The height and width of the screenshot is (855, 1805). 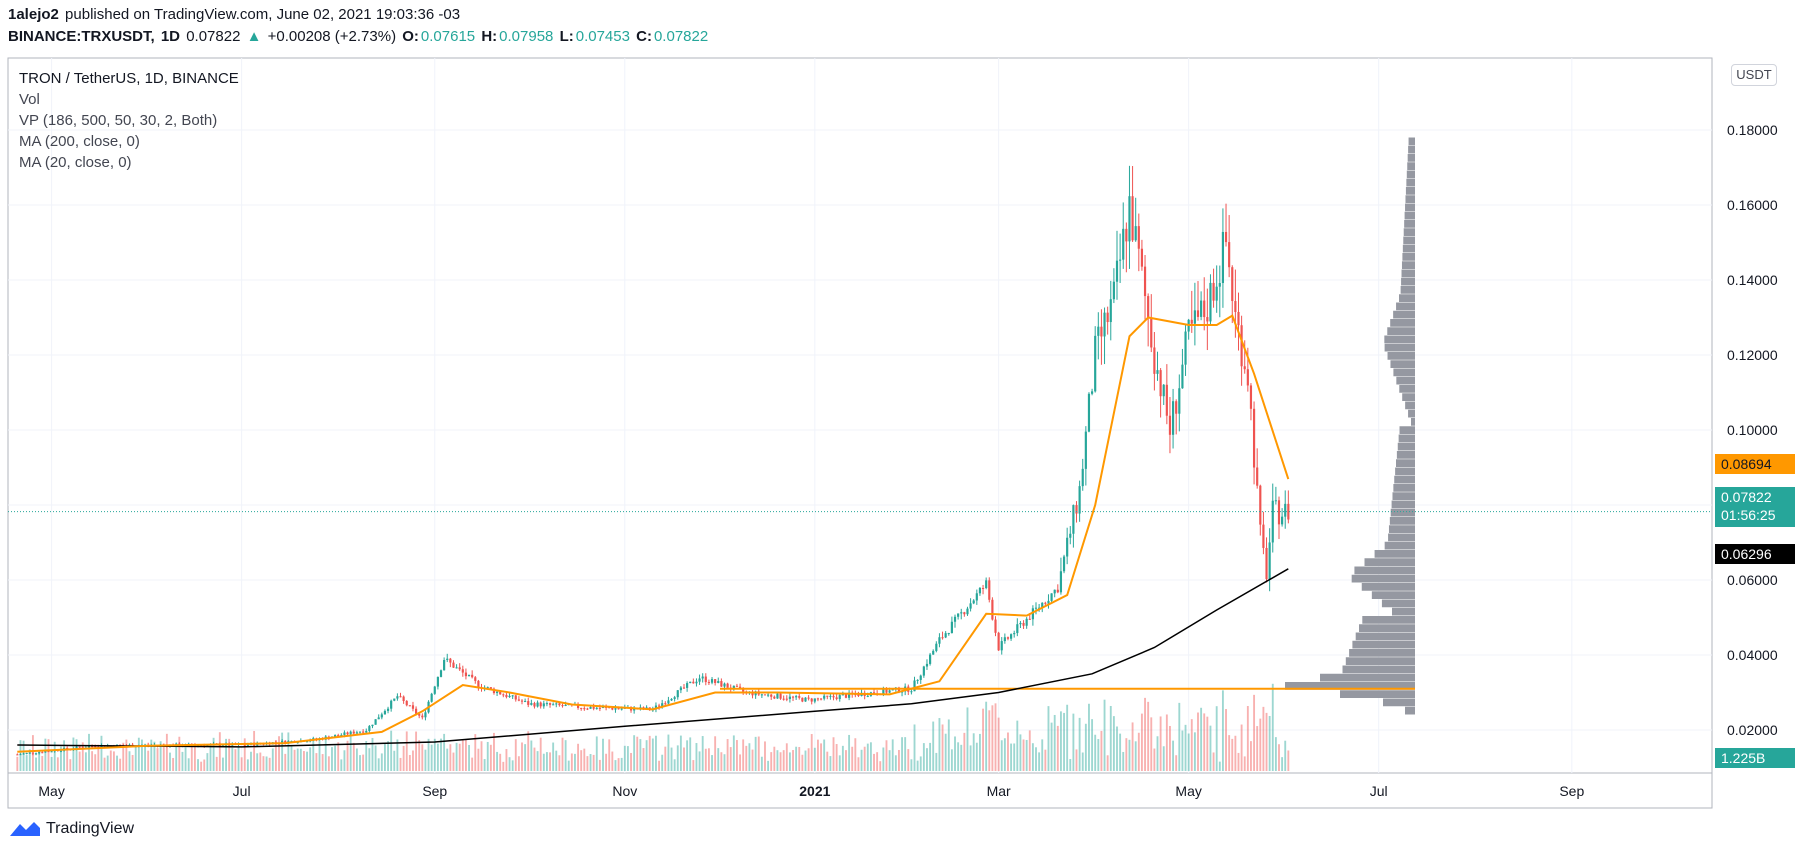 What do you see at coordinates (1755, 464) in the screenshot?
I see `ma20-price-tag: 0.08694` at bounding box center [1755, 464].